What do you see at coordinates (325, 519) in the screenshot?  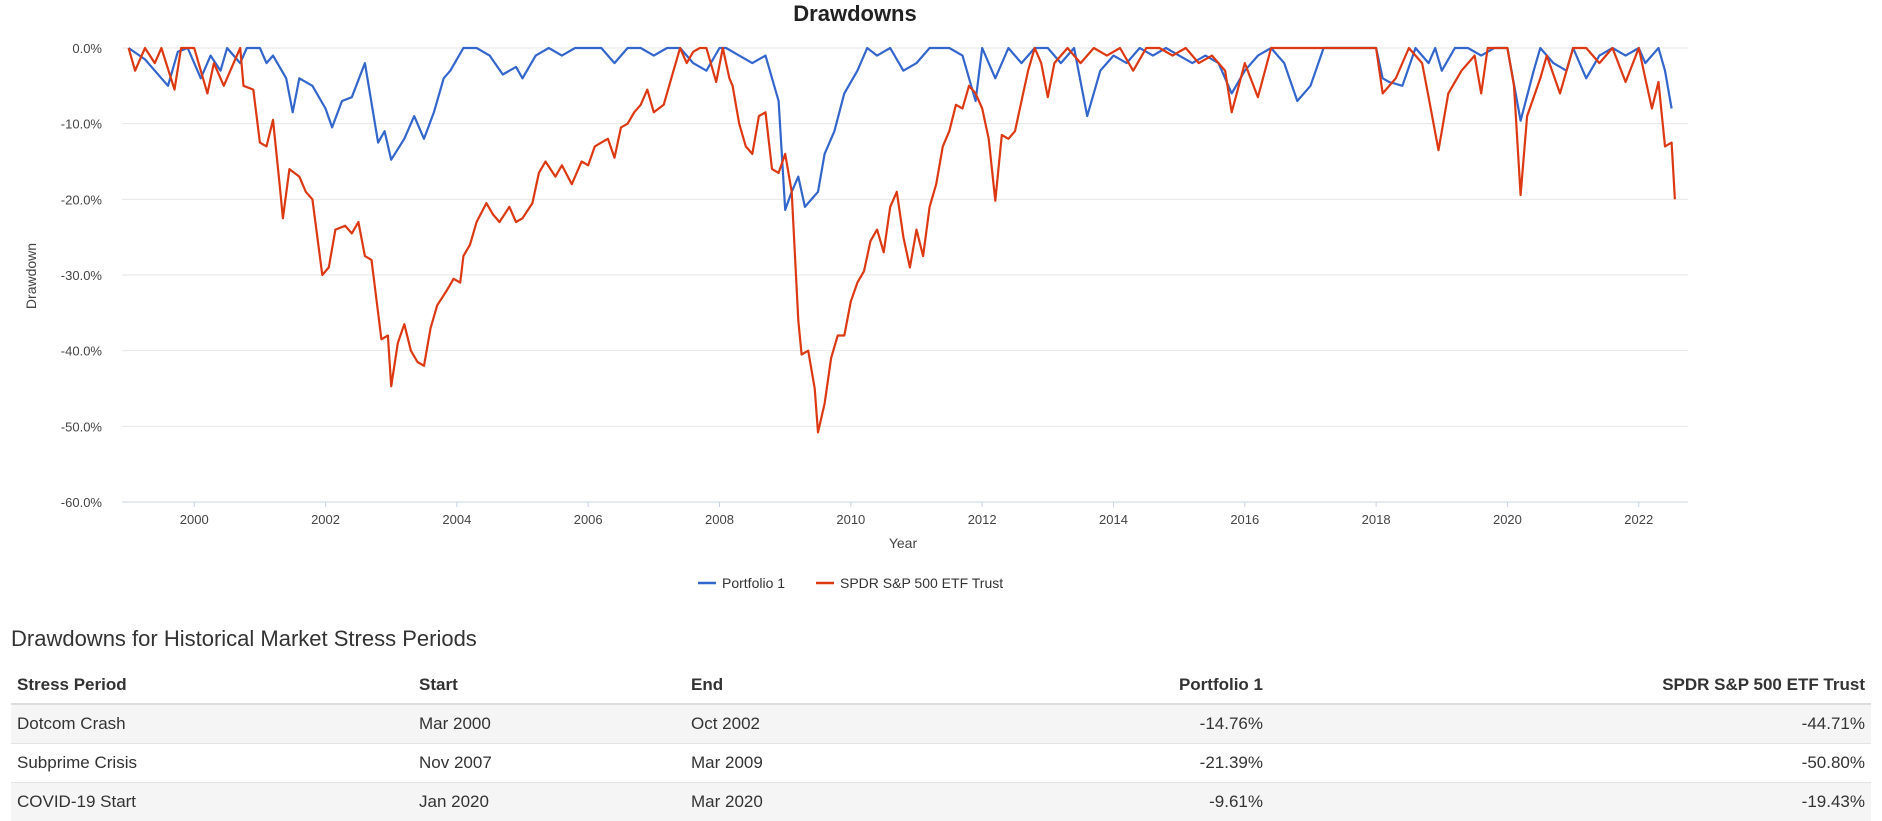 I see `x-tick-label: 2002` at bounding box center [325, 519].